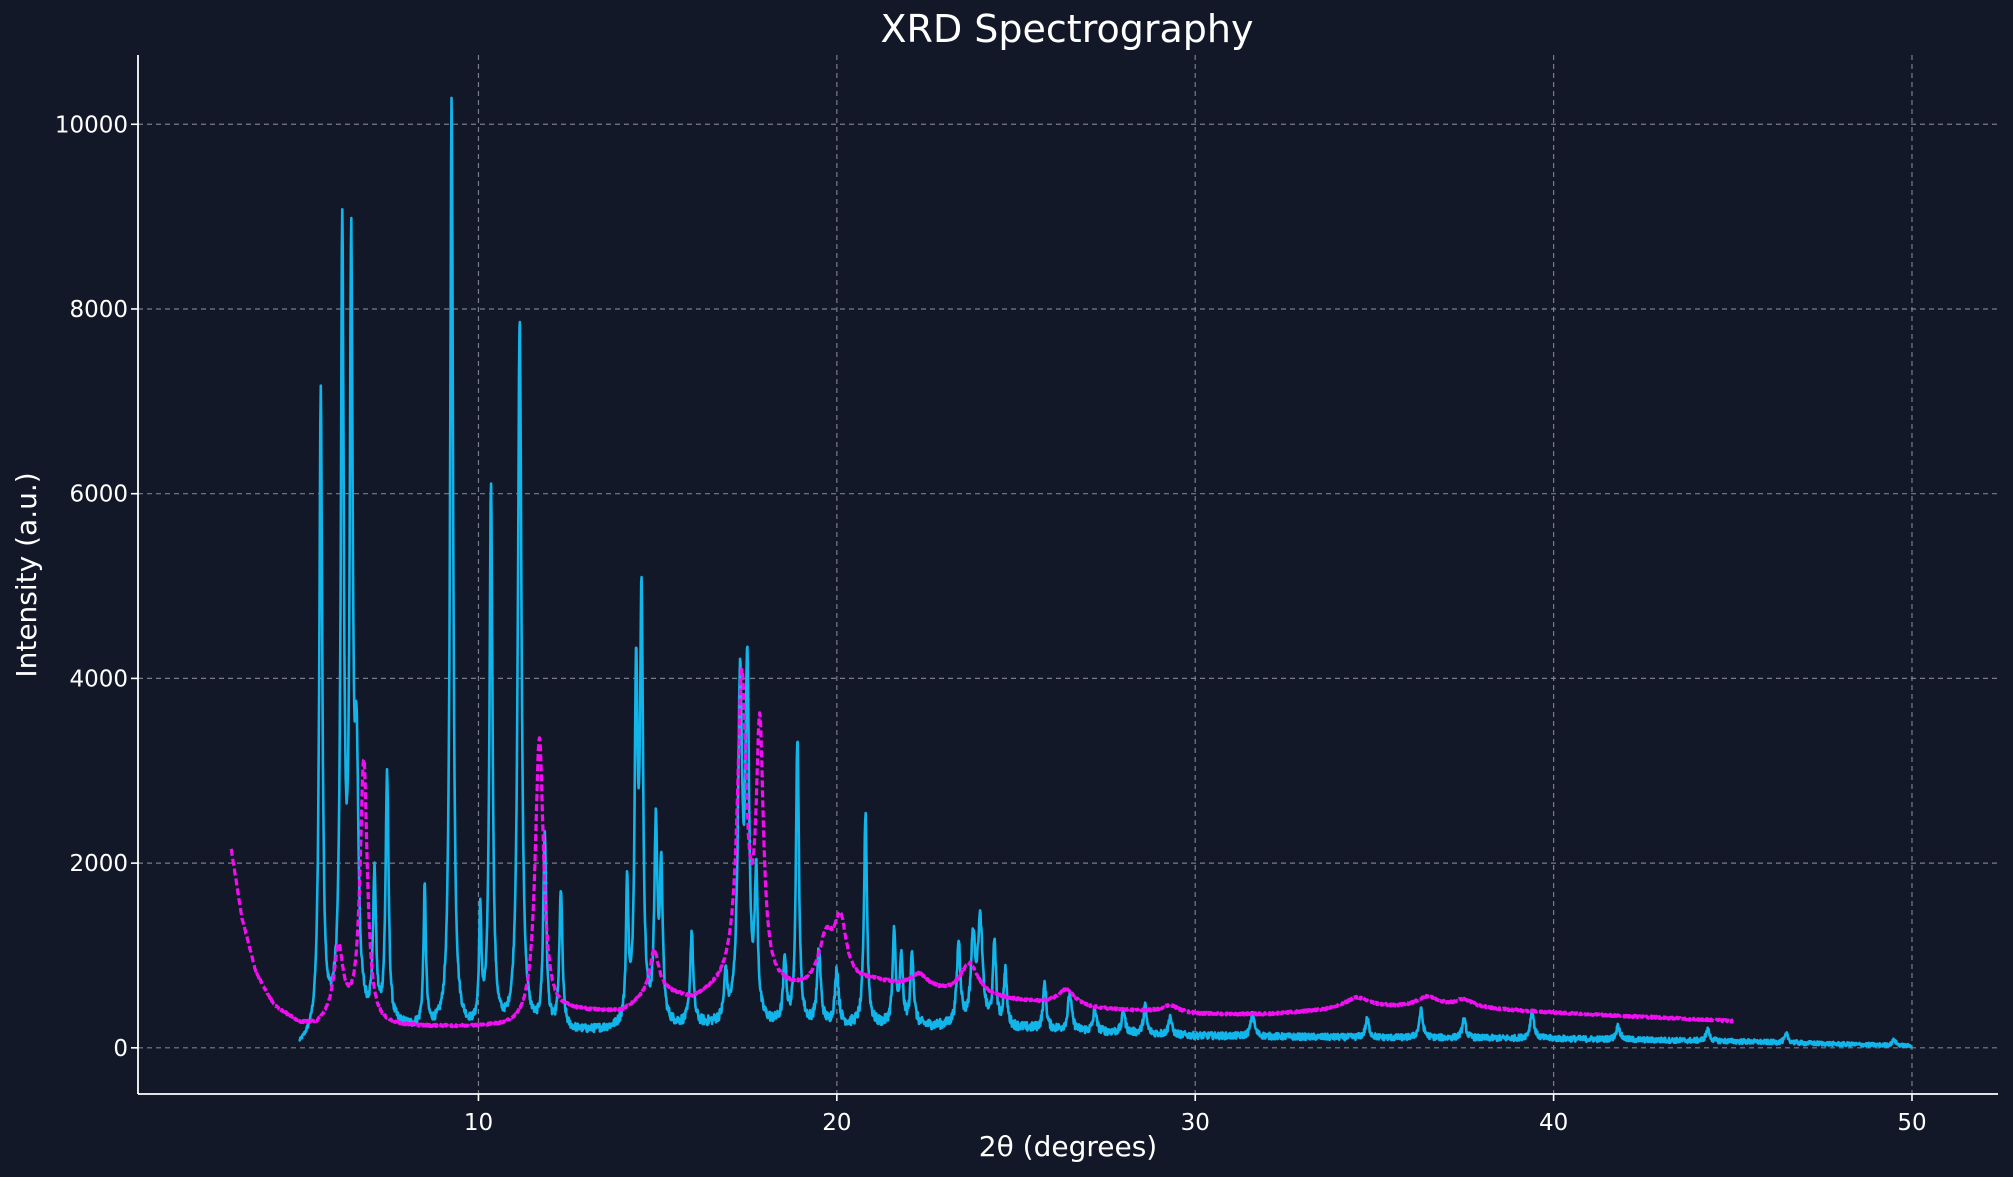 The image size is (2013, 1177). Describe the element at coordinates (98, 495) in the screenshot. I see `y-tick-label: 6000` at that location.